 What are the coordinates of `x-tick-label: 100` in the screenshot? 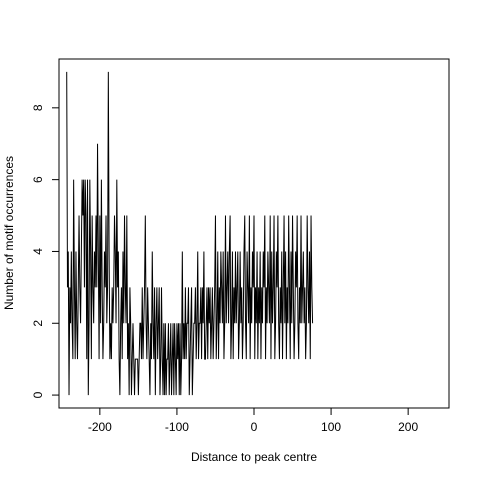 It's located at (331, 427).